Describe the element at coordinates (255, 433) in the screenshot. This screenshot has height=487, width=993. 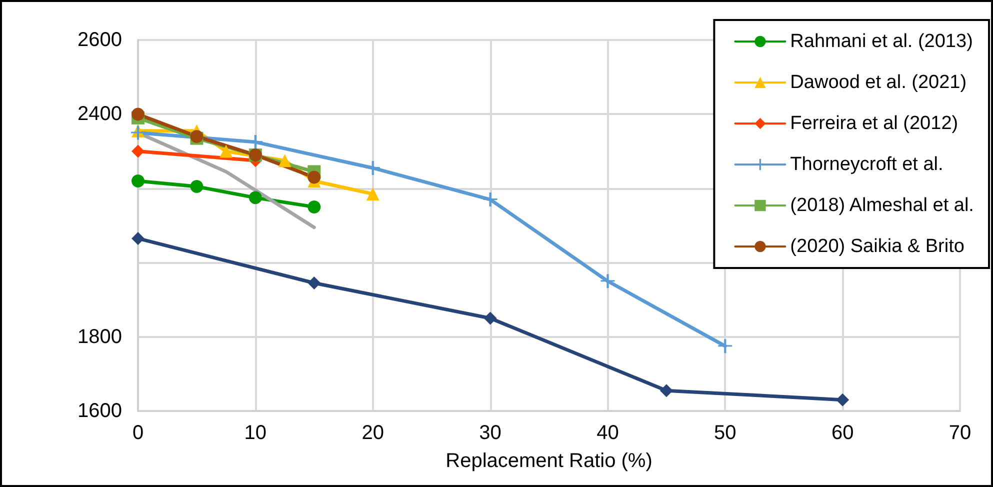
I see `x-tick-label: 10` at that location.